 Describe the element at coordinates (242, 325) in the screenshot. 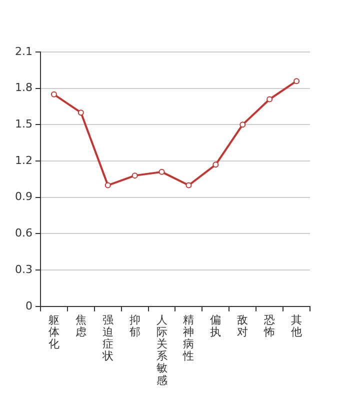

I see `x-tick-label: 敌对` at that location.